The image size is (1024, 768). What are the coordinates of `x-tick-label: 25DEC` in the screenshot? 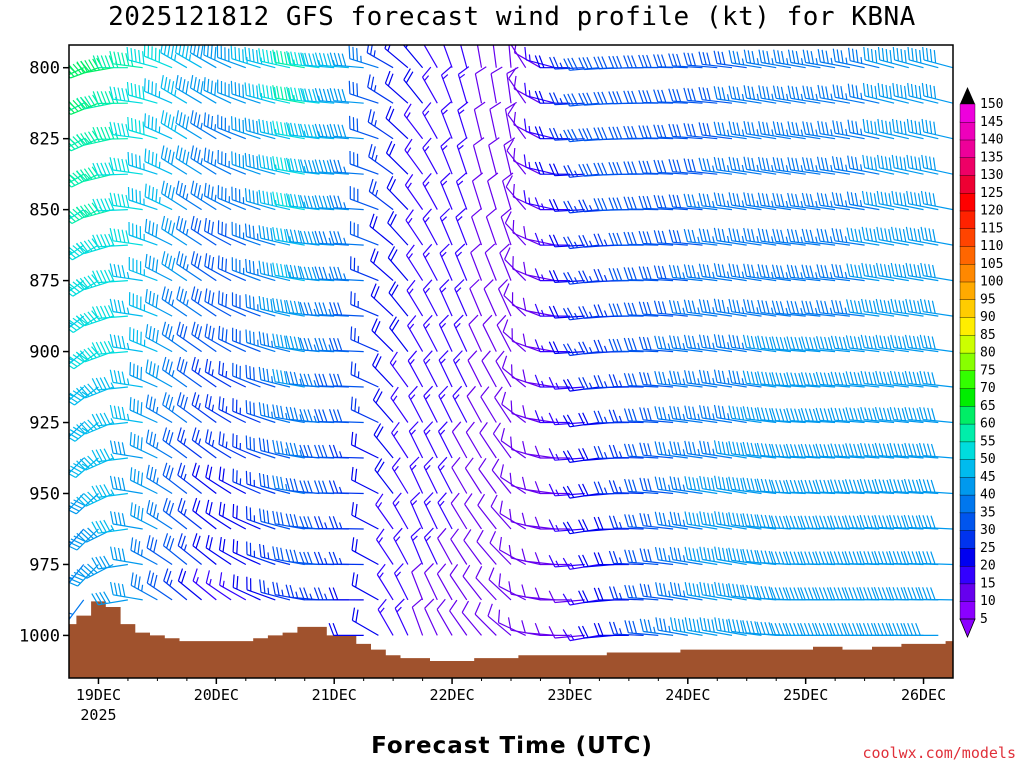 It's located at (805, 695).